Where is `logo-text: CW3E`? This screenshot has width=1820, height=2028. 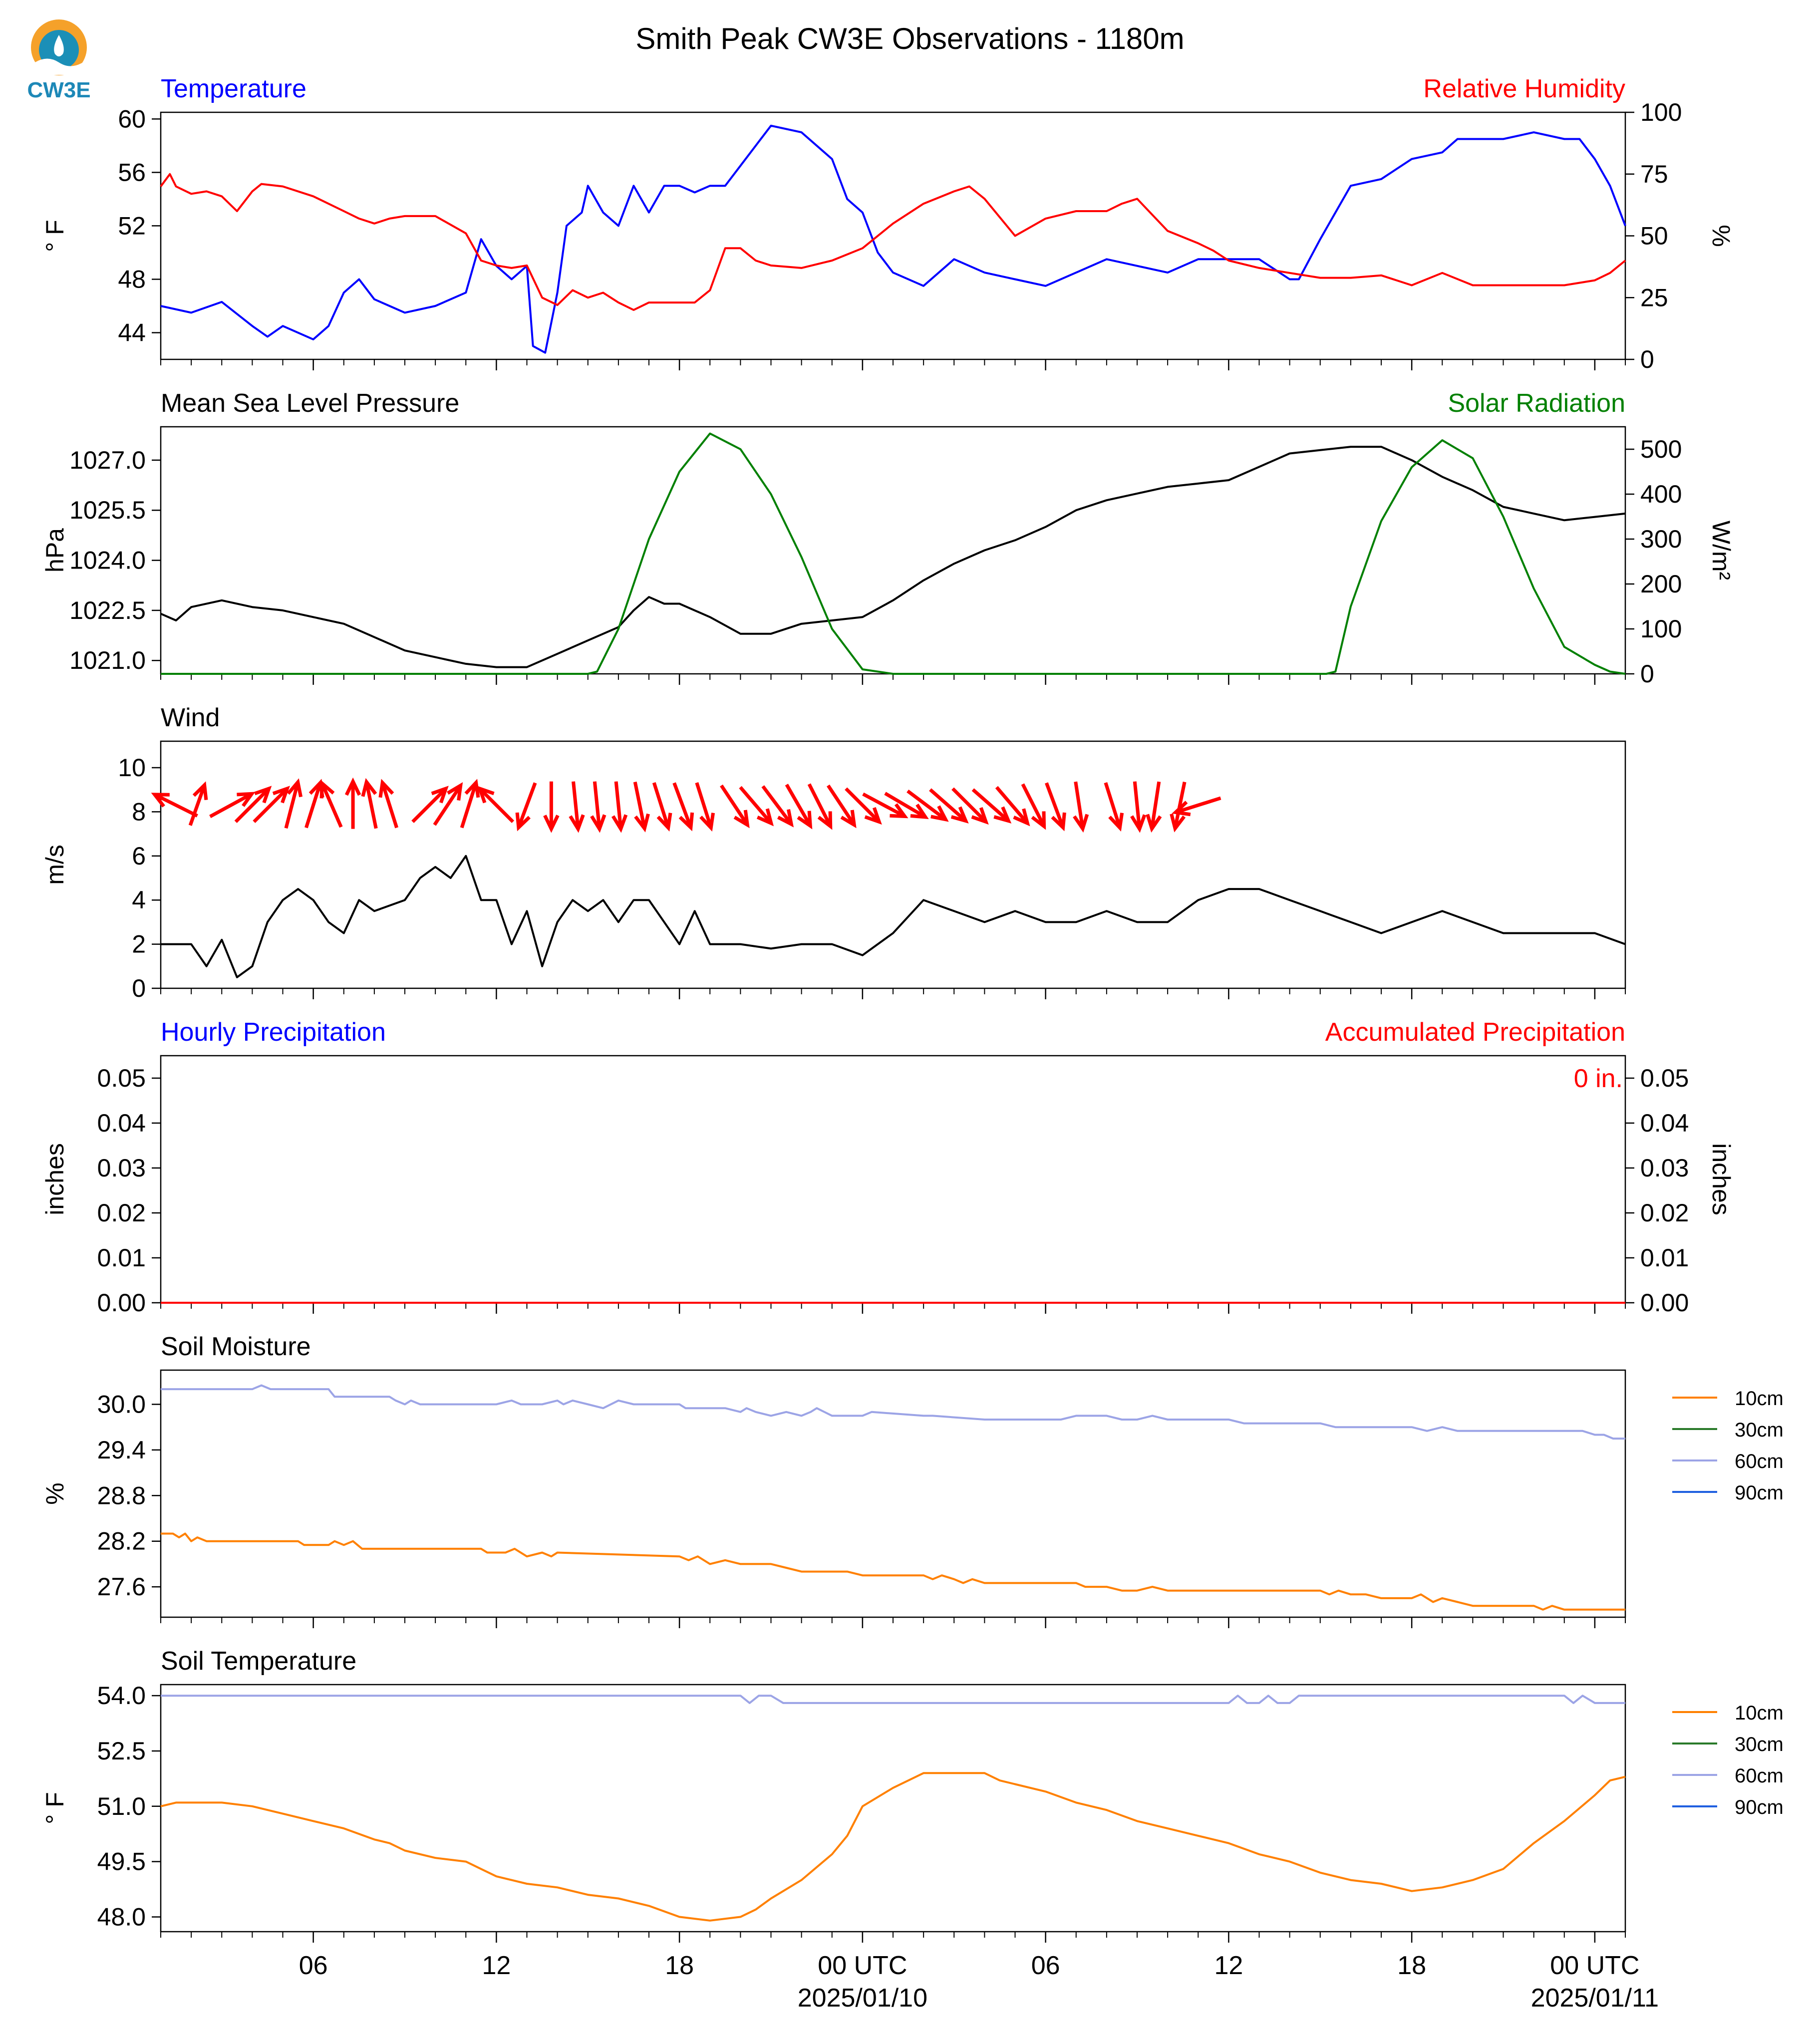 logo-text: CW3E is located at coordinates (58, 90).